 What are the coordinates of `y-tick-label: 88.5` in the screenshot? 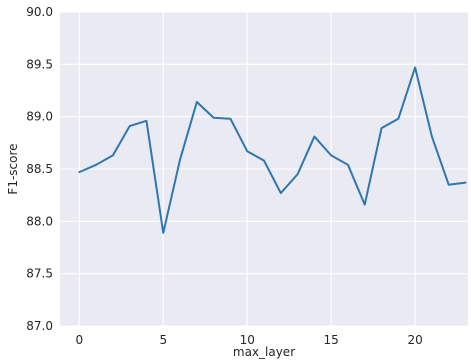 It's located at (39, 169).